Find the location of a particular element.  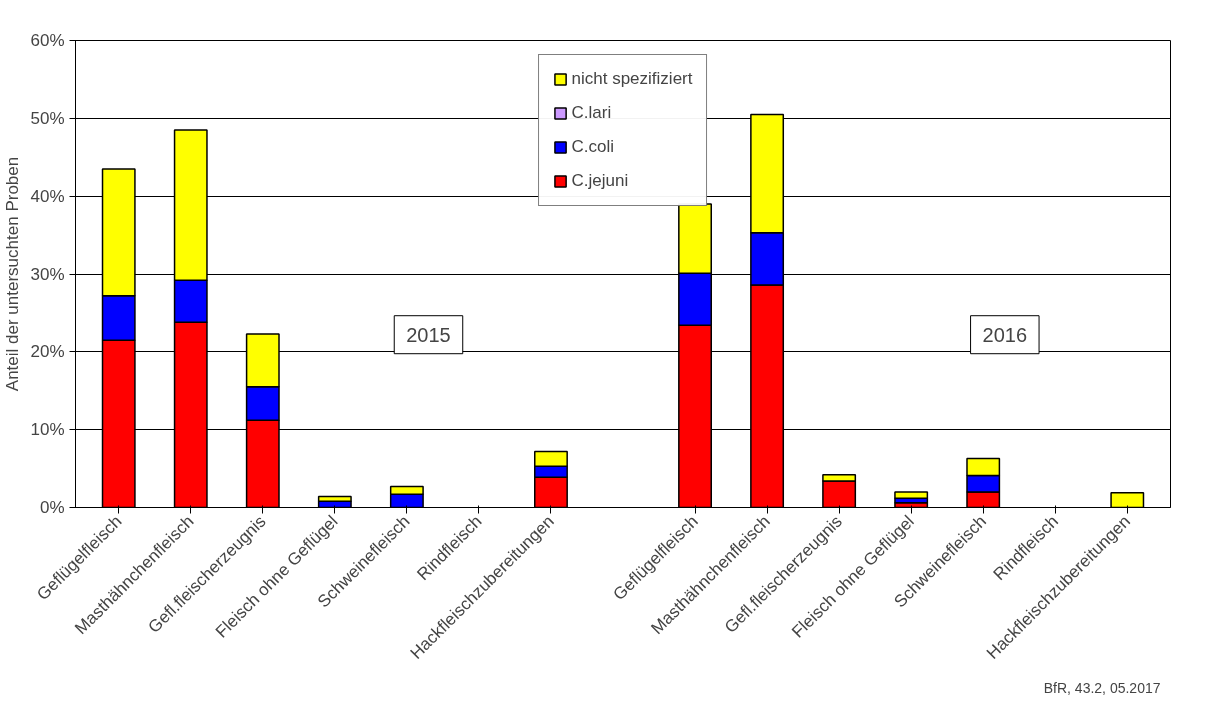

y-tick-label: 60% is located at coordinates (47, 40).